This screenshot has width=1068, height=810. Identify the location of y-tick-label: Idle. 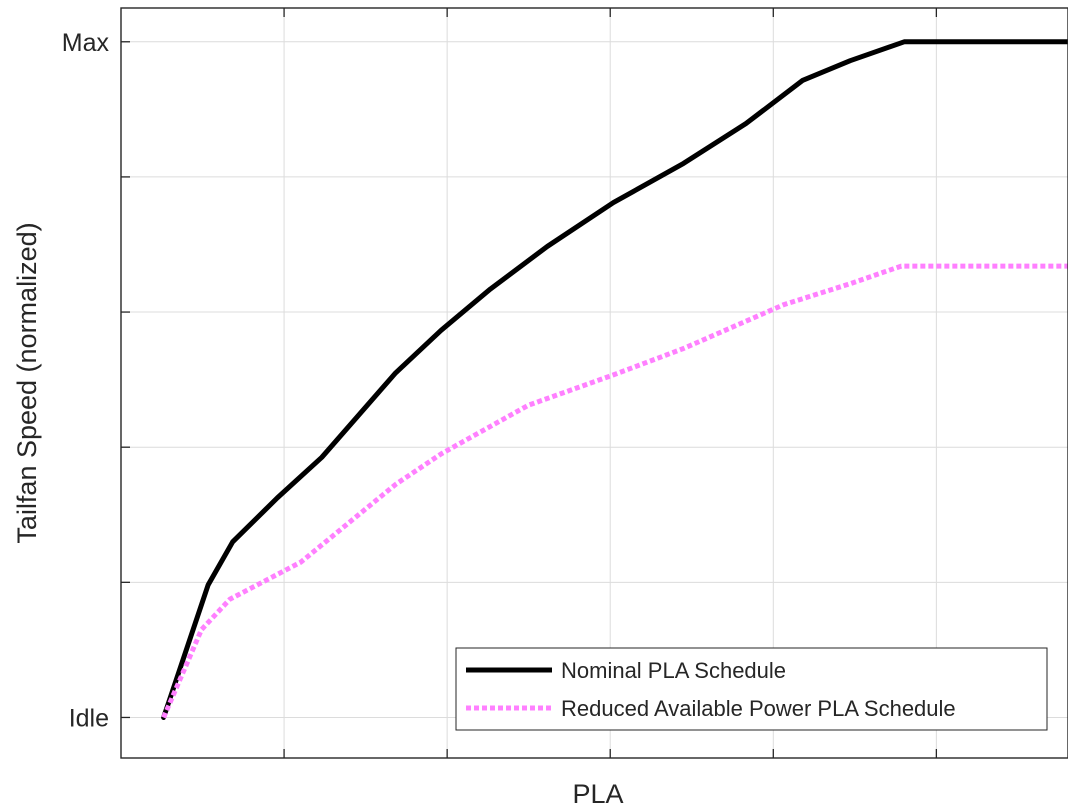
(89, 718).